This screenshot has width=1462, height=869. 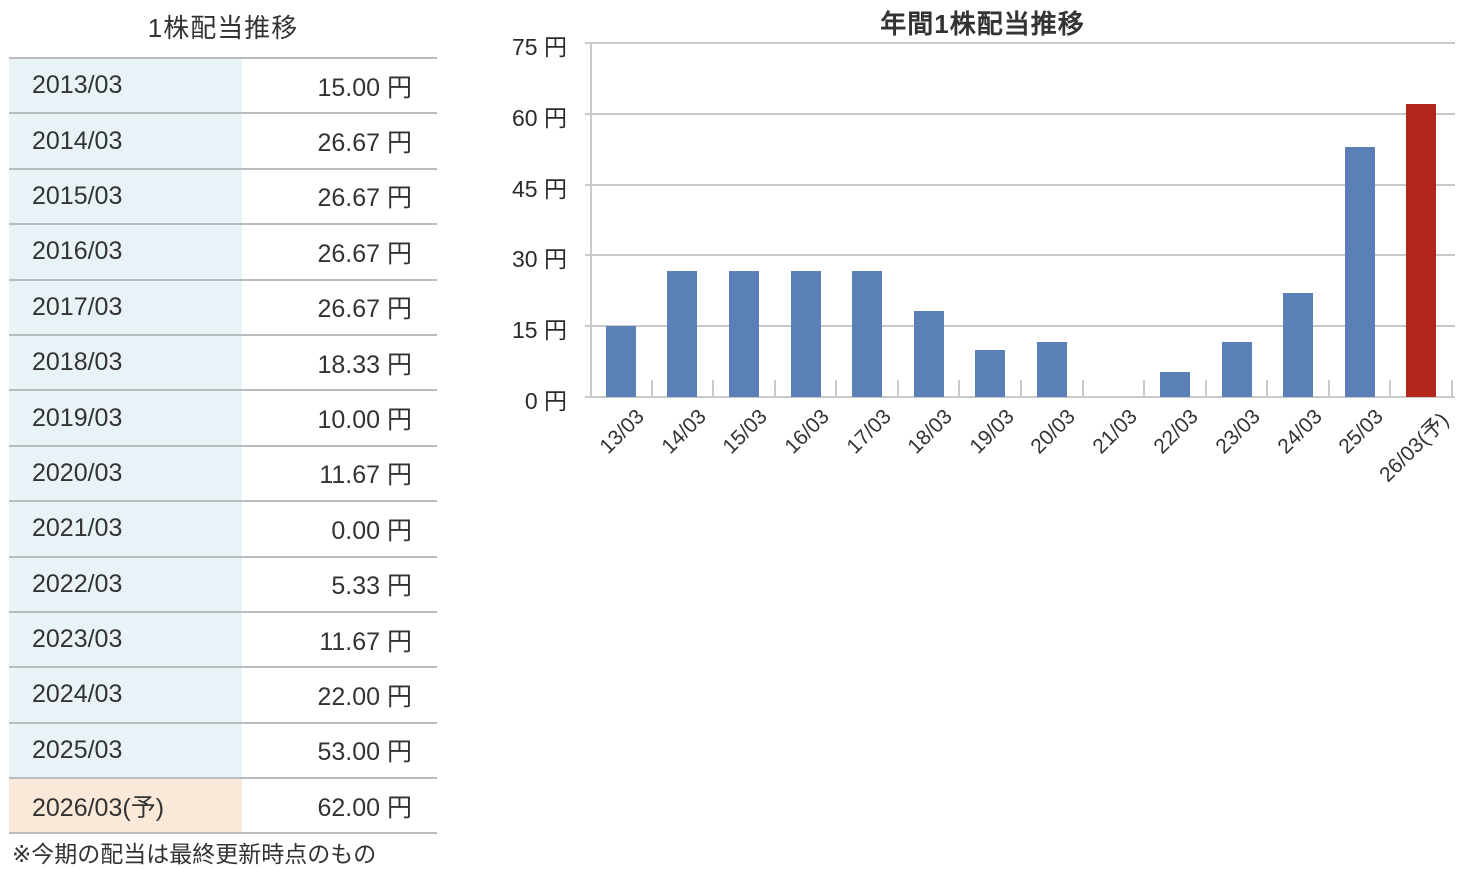 What do you see at coordinates (982, 24) in the screenshot?
I see `chart-title: 年間1株配当推移` at bounding box center [982, 24].